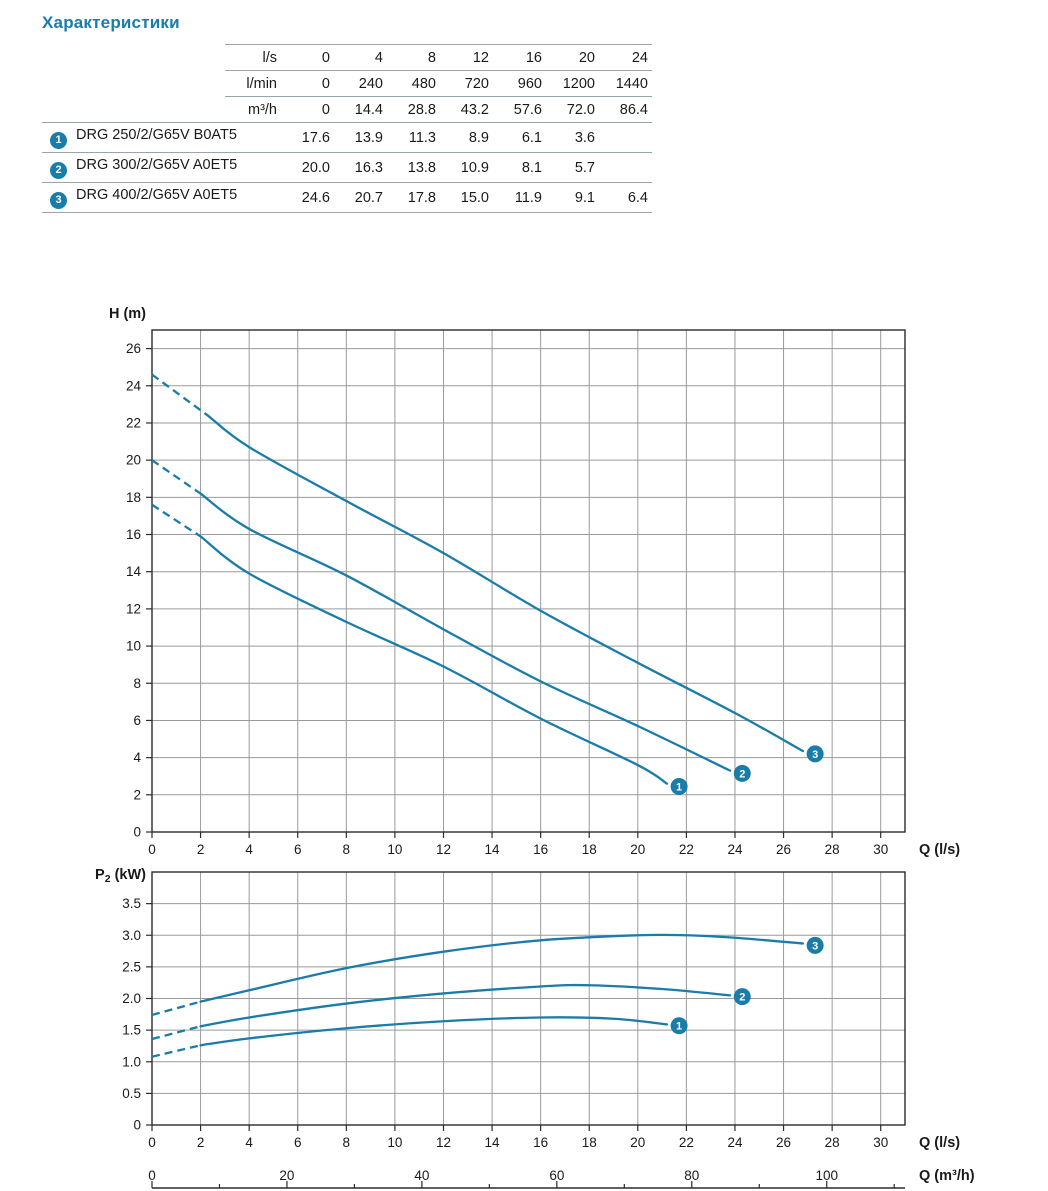 This screenshot has width=1048, height=1191. I want to click on chart-text: 10, so click(133, 646).